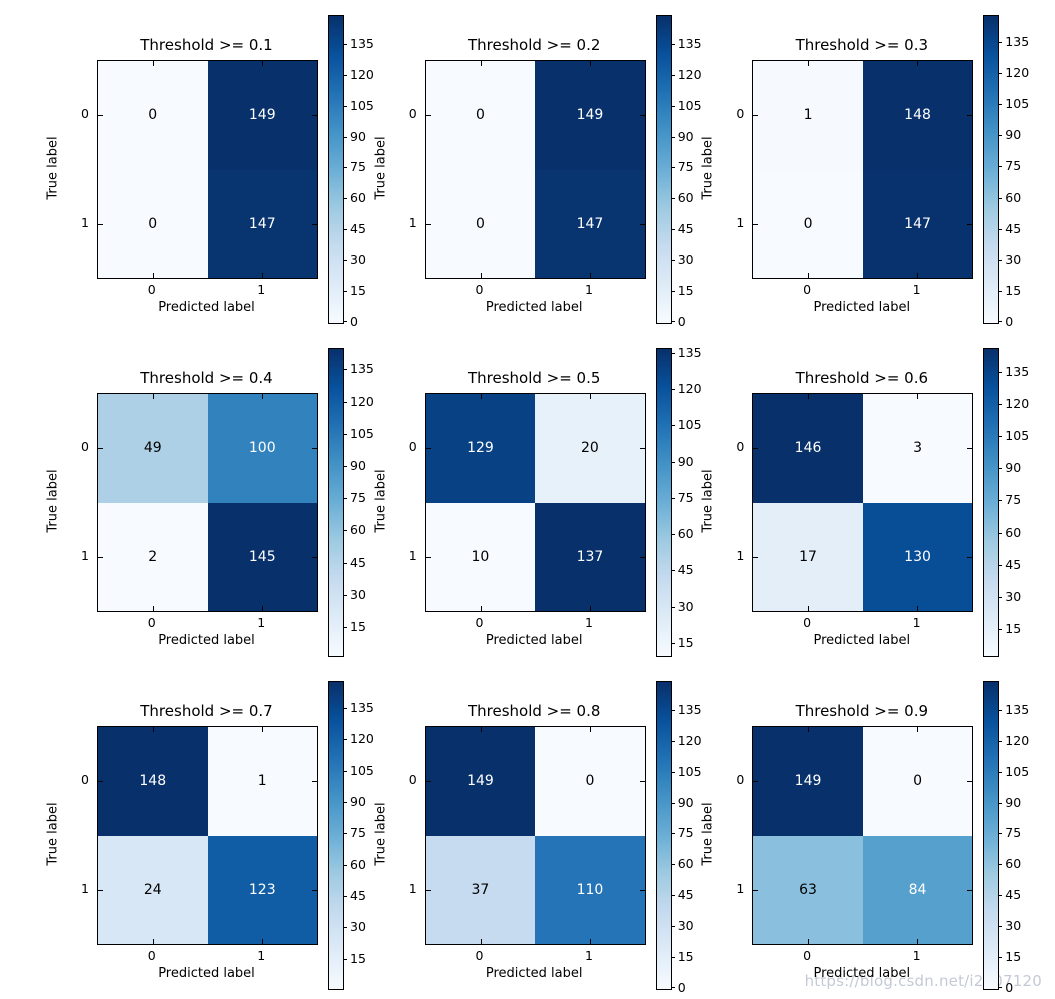  I want to click on cell-value: 149, so click(808, 781).